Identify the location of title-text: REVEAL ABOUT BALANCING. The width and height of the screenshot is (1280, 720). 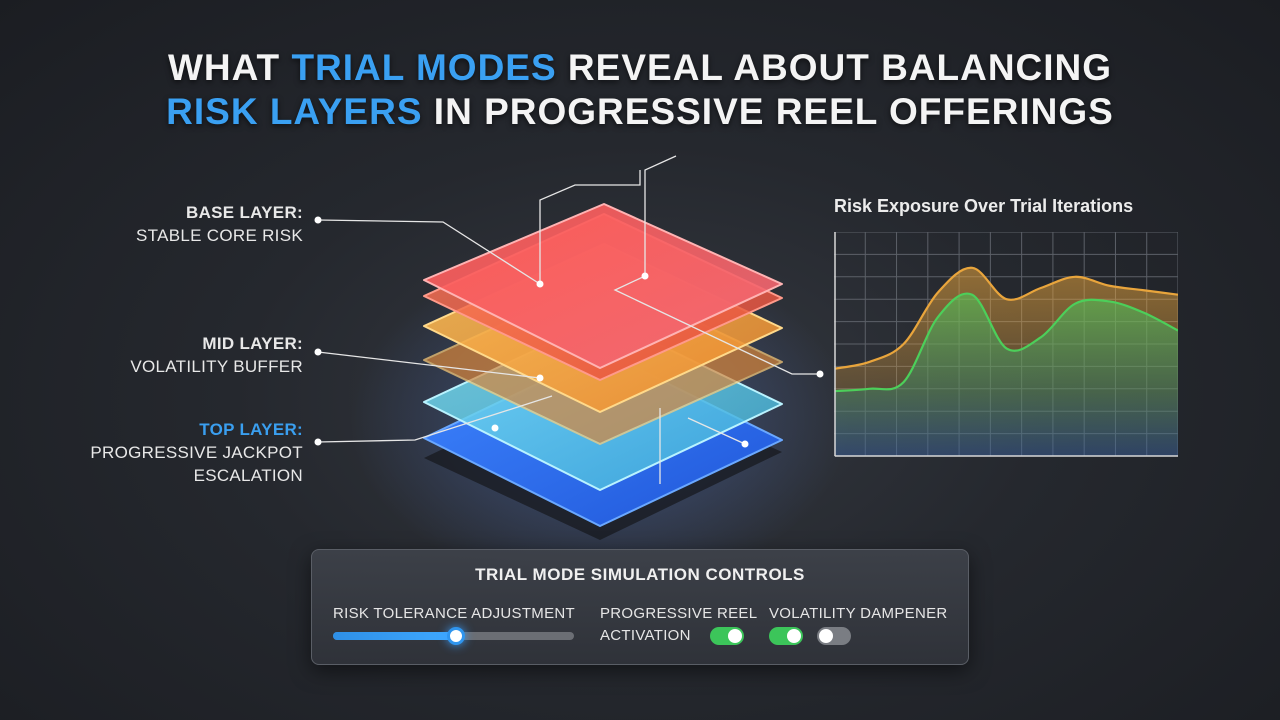
(834, 67).